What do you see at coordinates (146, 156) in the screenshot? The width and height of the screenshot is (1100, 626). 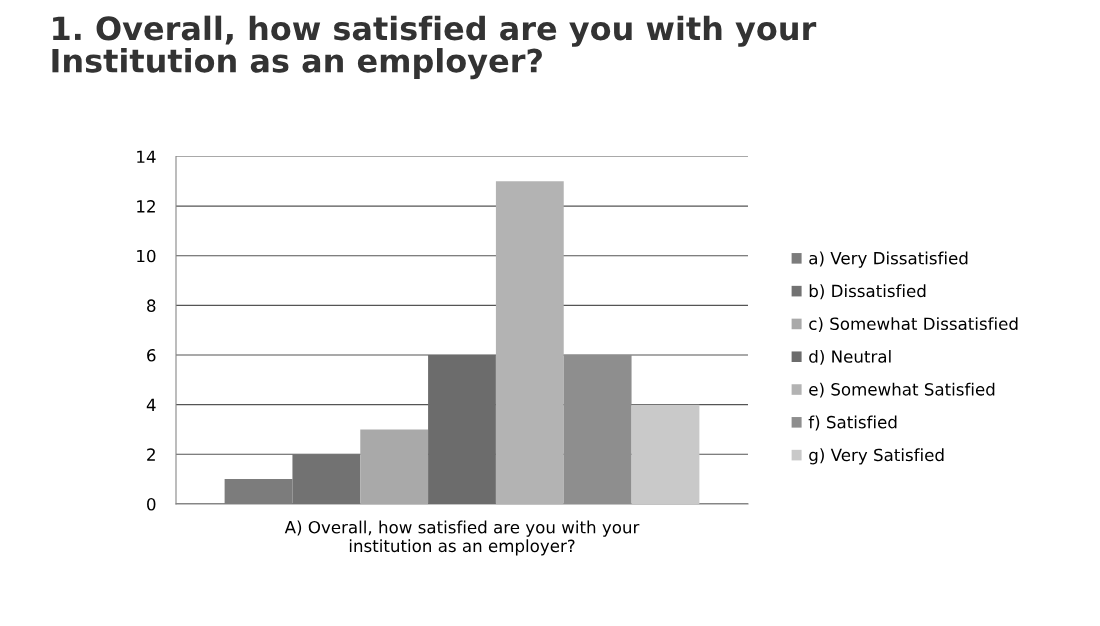 I see `y-tick-label: 14` at bounding box center [146, 156].